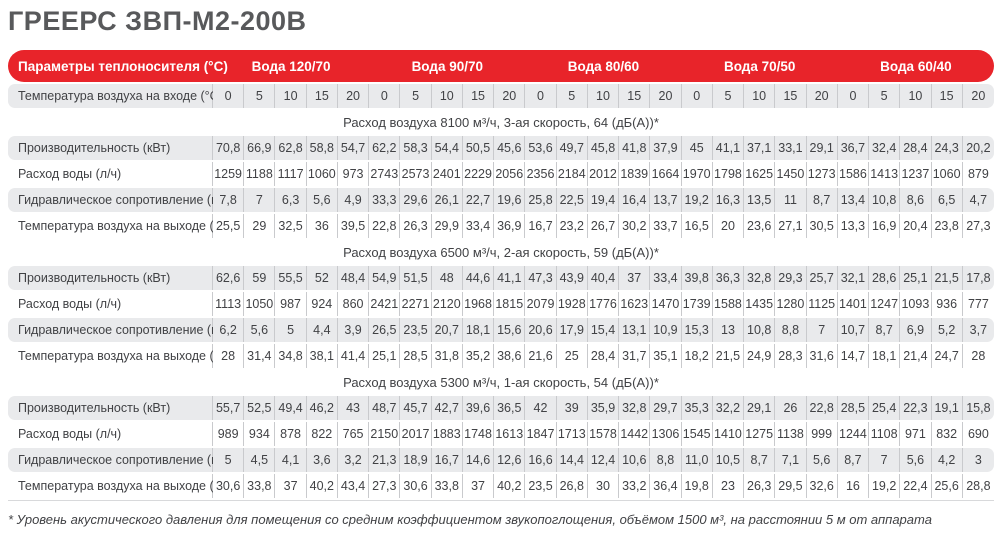 This screenshot has height=554, width=1002. I want to click on value-cell: 989, so click(229, 434).